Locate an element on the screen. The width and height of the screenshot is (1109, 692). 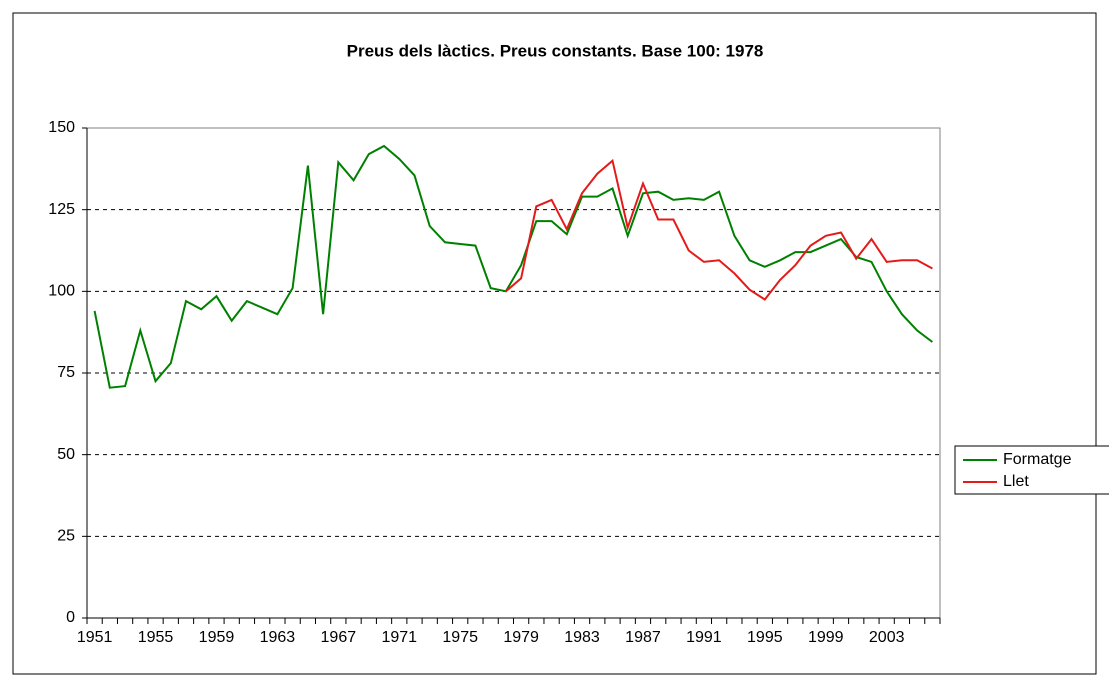
y-tick-label: 75 is located at coordinates (66, 372).